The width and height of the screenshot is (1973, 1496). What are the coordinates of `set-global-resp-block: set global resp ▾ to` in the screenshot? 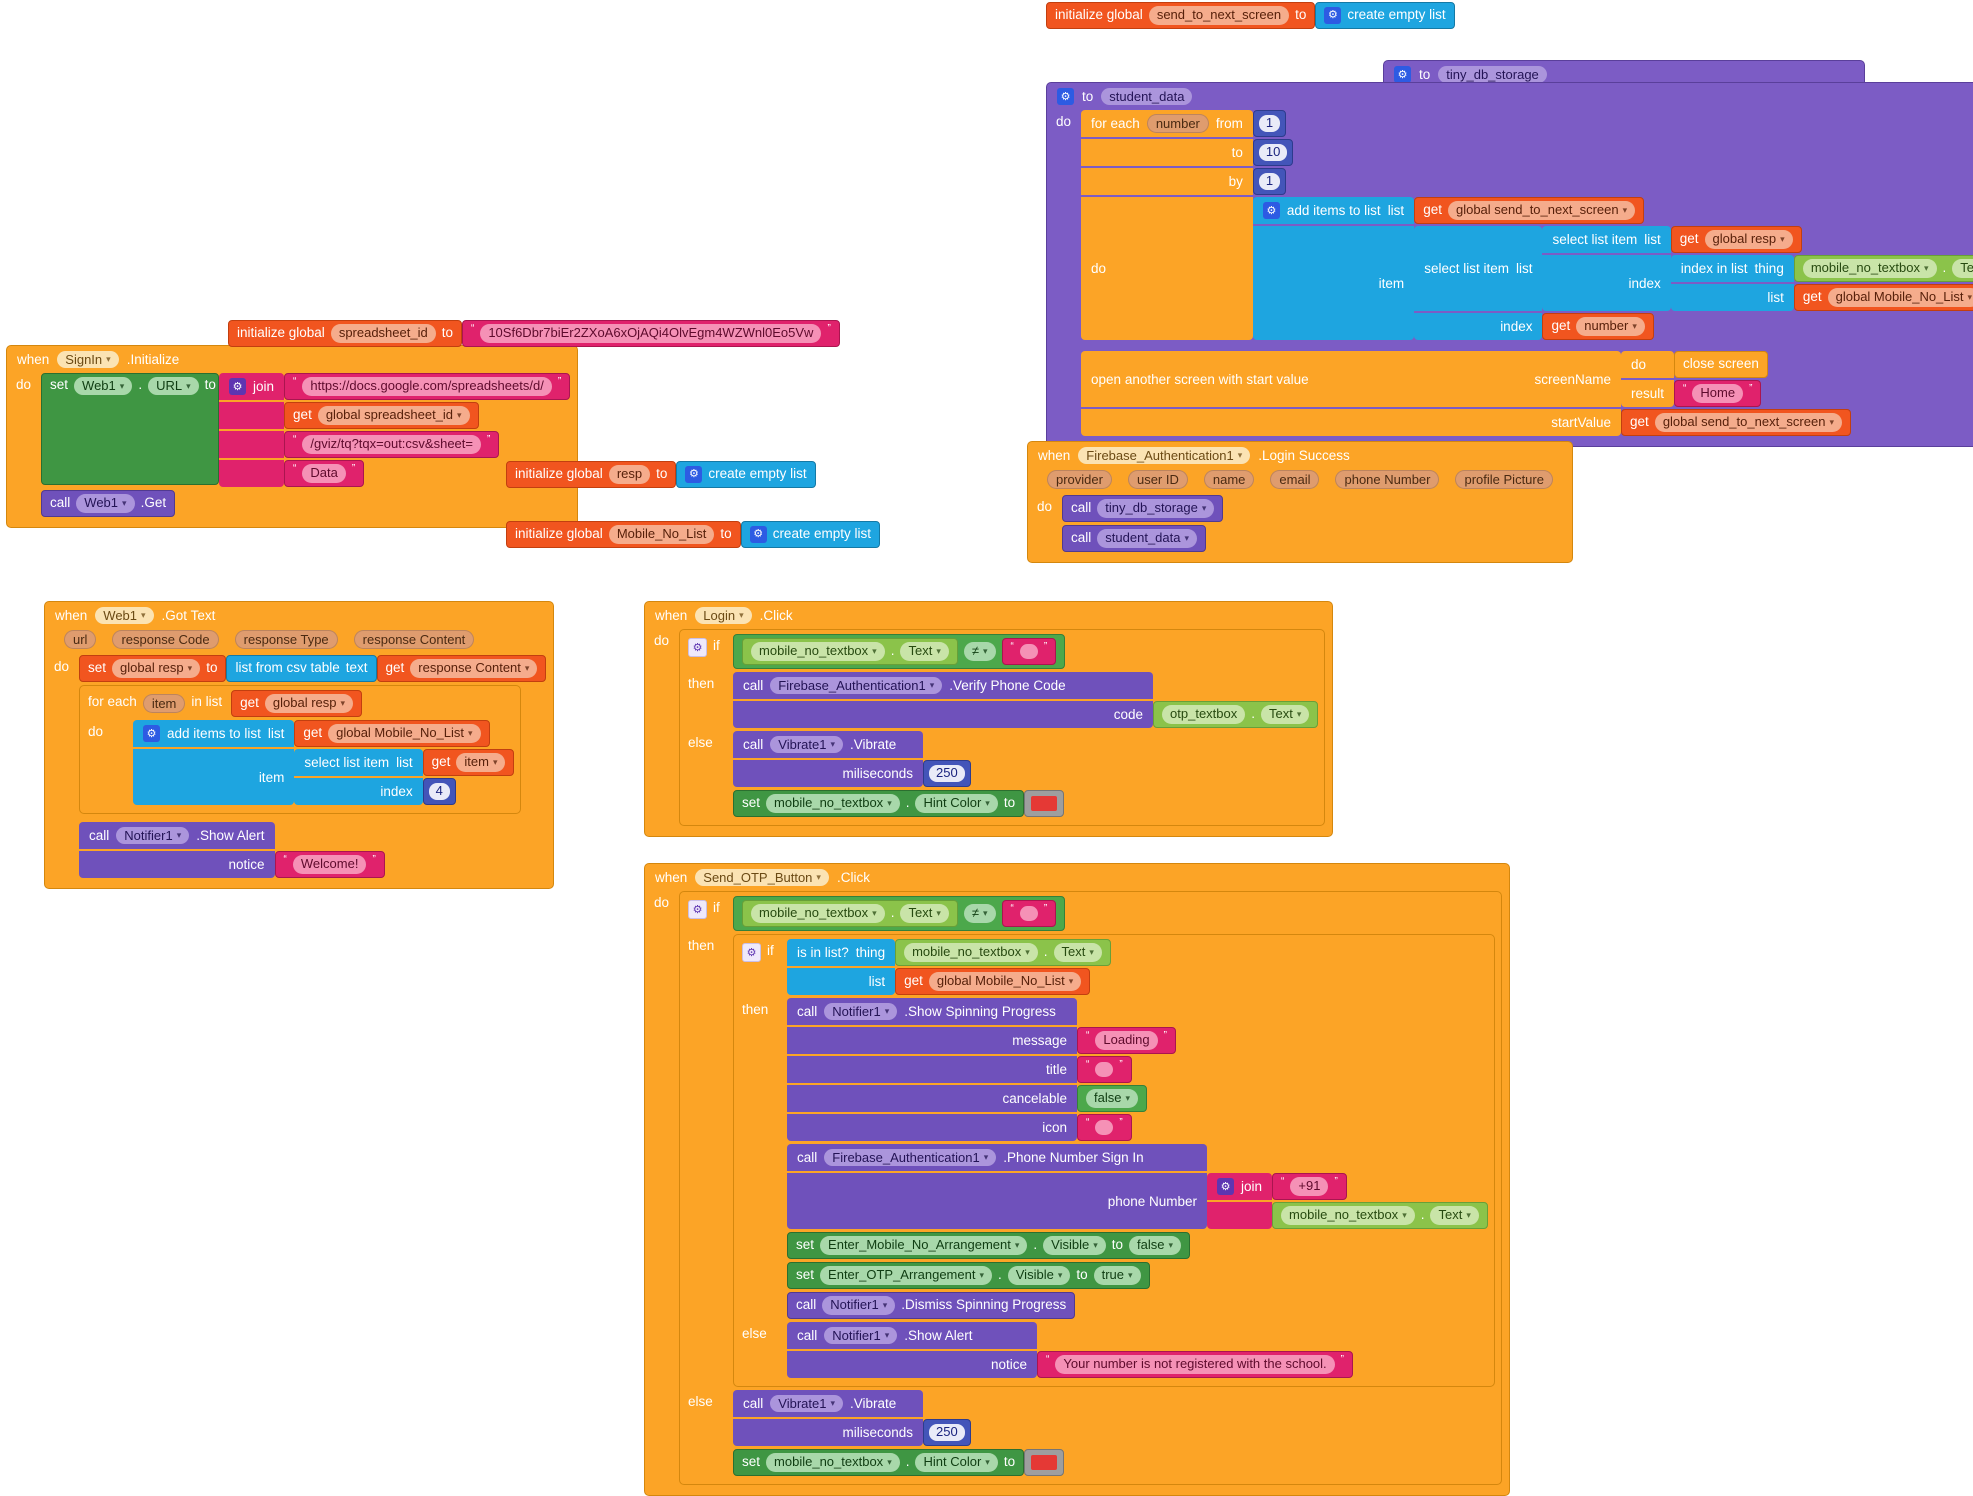 It's located at (153, 668).